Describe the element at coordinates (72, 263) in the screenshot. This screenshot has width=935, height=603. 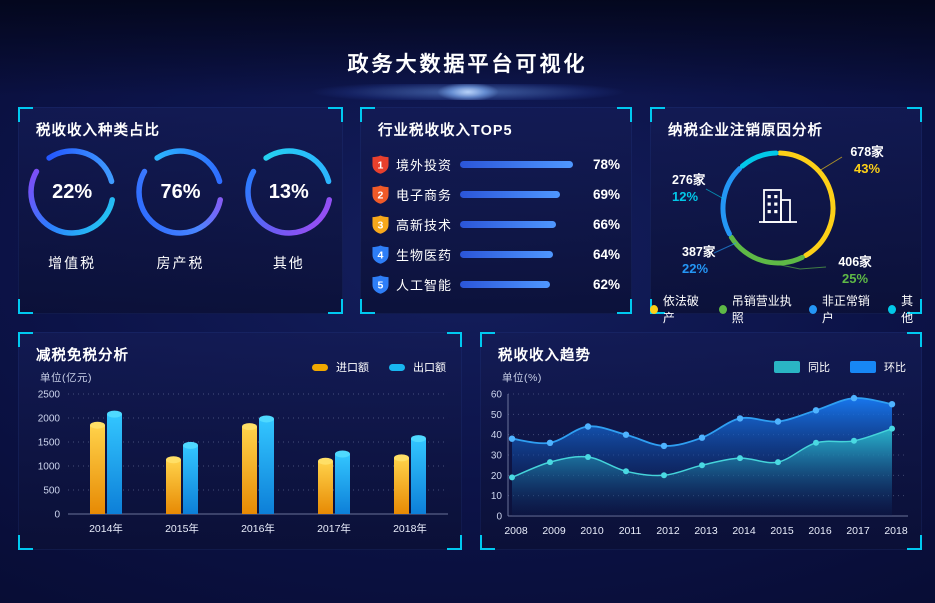
I see `ring-label: 增值税` at that location.